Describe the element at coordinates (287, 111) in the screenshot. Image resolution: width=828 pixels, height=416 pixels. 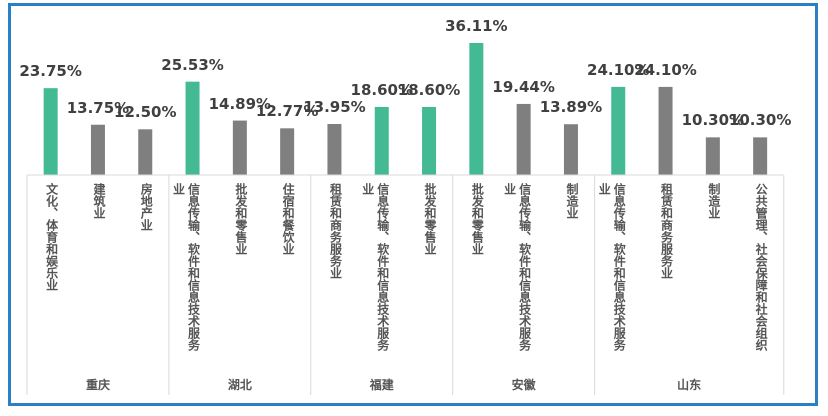
I see `data-label: 12.77%` at that location.